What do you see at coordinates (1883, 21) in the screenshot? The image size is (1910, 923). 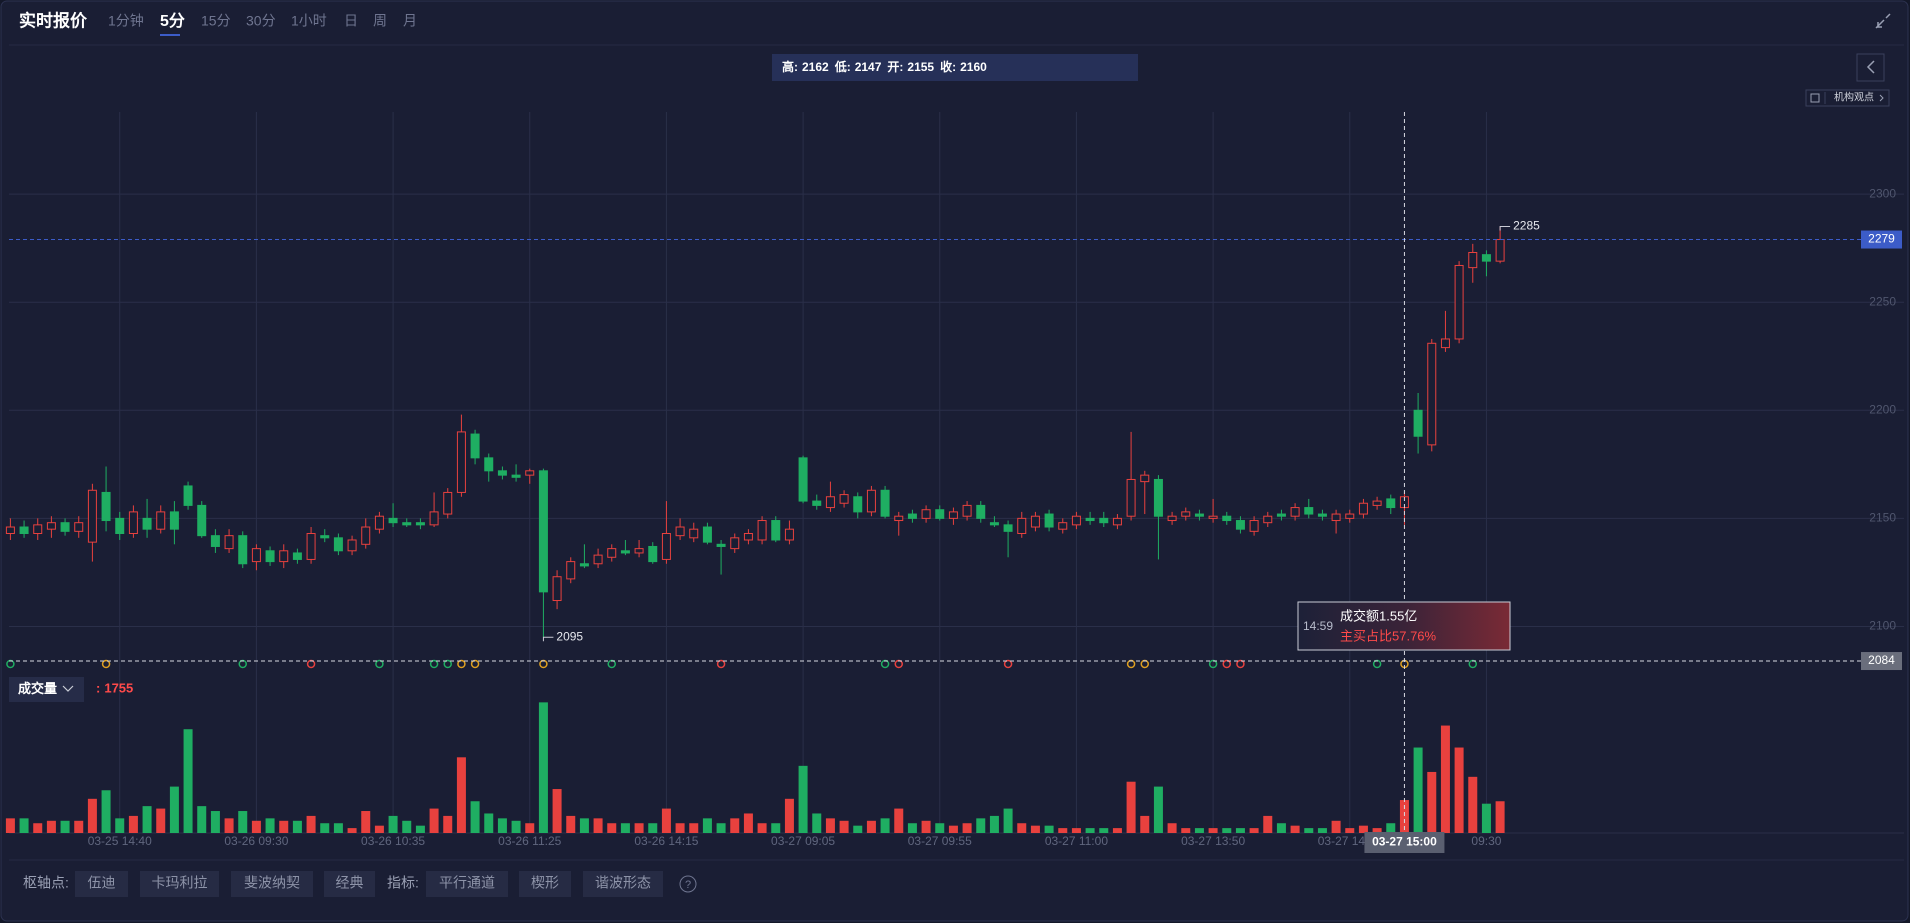 I see `minimize-button` at bounding box center [1883, 21].